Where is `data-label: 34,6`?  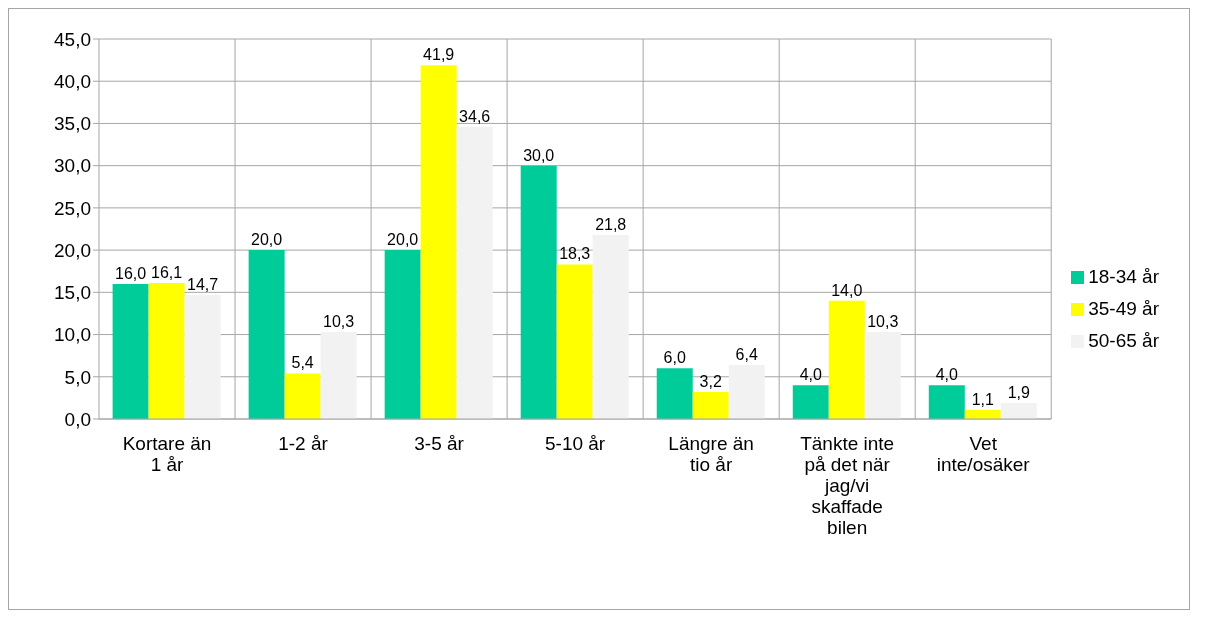 data-label: 34,6 is located at coordinates (475, 116).